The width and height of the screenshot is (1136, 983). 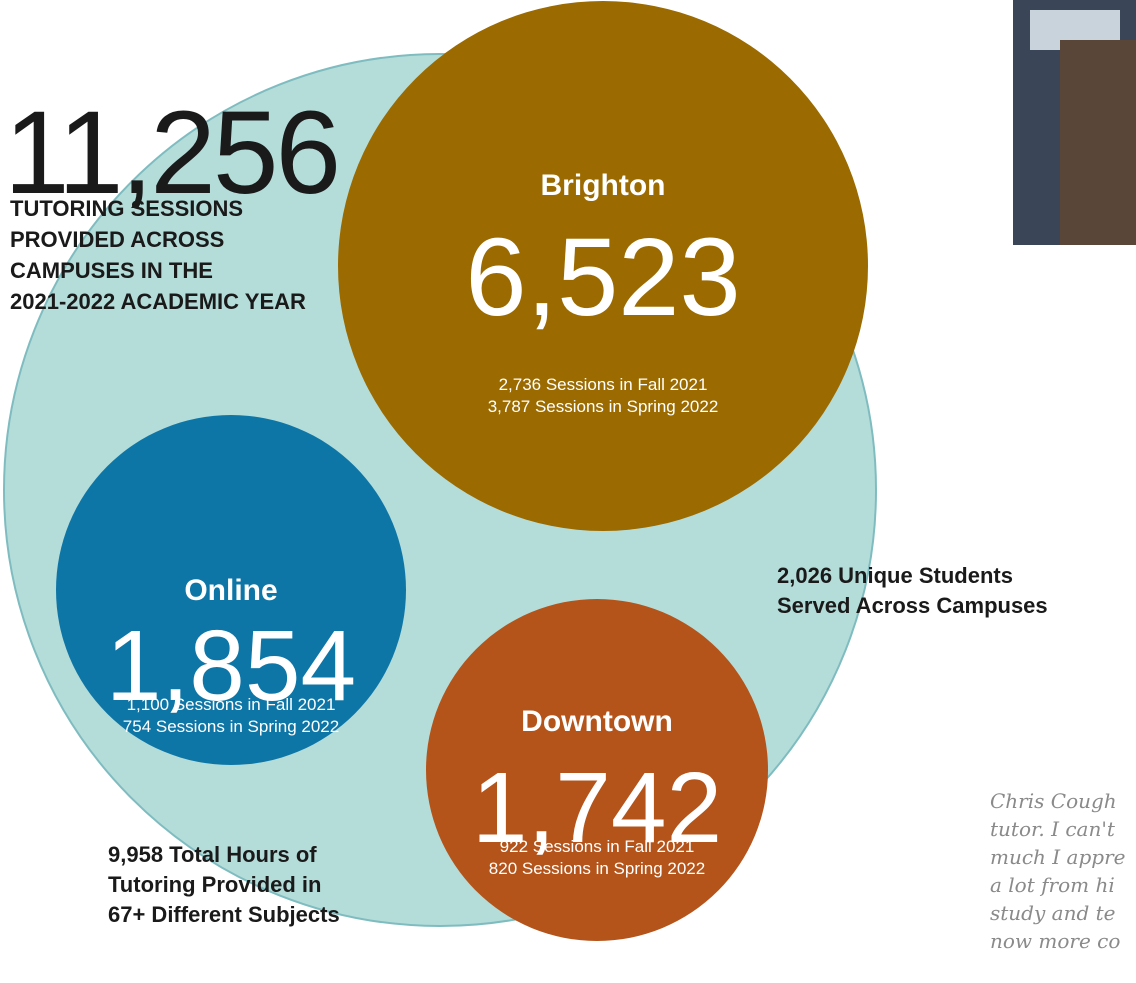 I want to click on quote-line: a lot from hi, so click(x=1052, y=885).